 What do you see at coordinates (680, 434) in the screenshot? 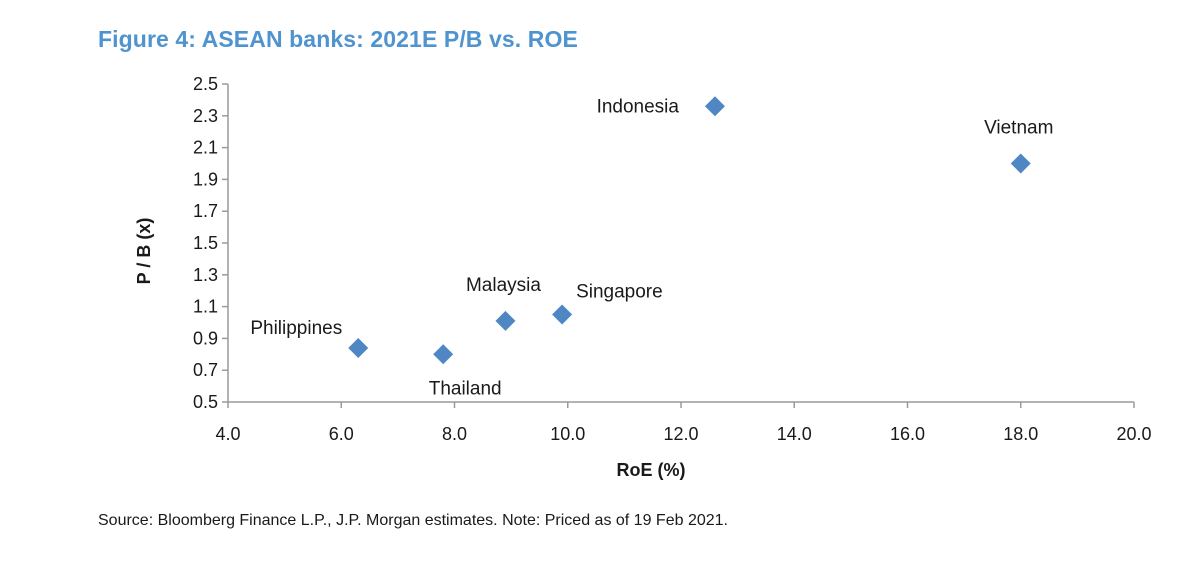
I see `x-tick-label: 12.0` at bounding box center [680, 434].